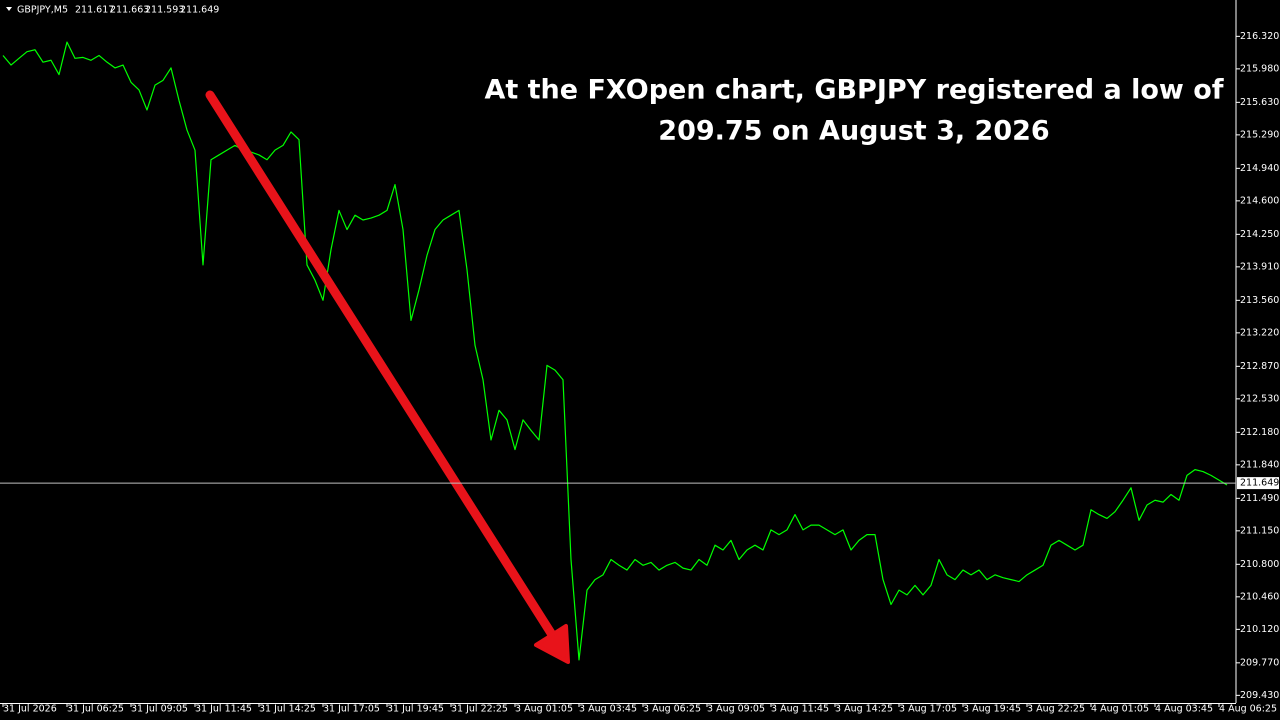 This screenshot has width=1280, height=720. I want to click on y-tick-label: 216.320, so click(1259, 36).